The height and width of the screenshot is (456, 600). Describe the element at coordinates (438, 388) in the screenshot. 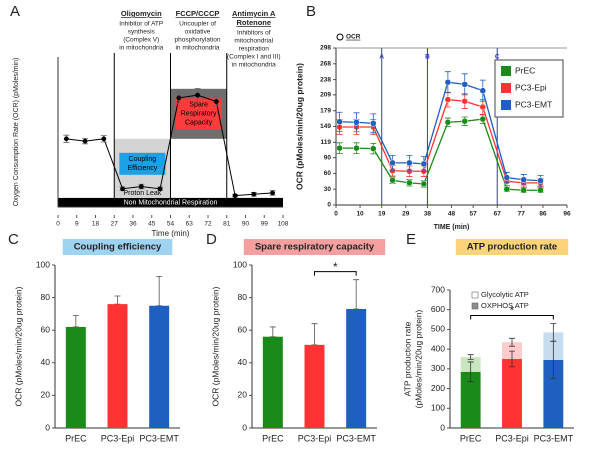

I see `y-tick-label: 200` at that location.